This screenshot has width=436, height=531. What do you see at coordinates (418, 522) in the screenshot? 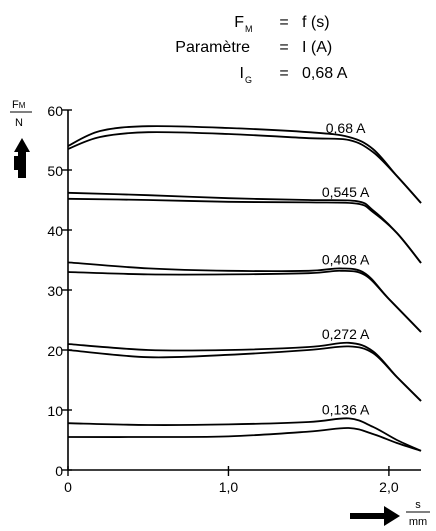
I see `x-axis-label-denominator: mm` at bounding box center [418, 522].